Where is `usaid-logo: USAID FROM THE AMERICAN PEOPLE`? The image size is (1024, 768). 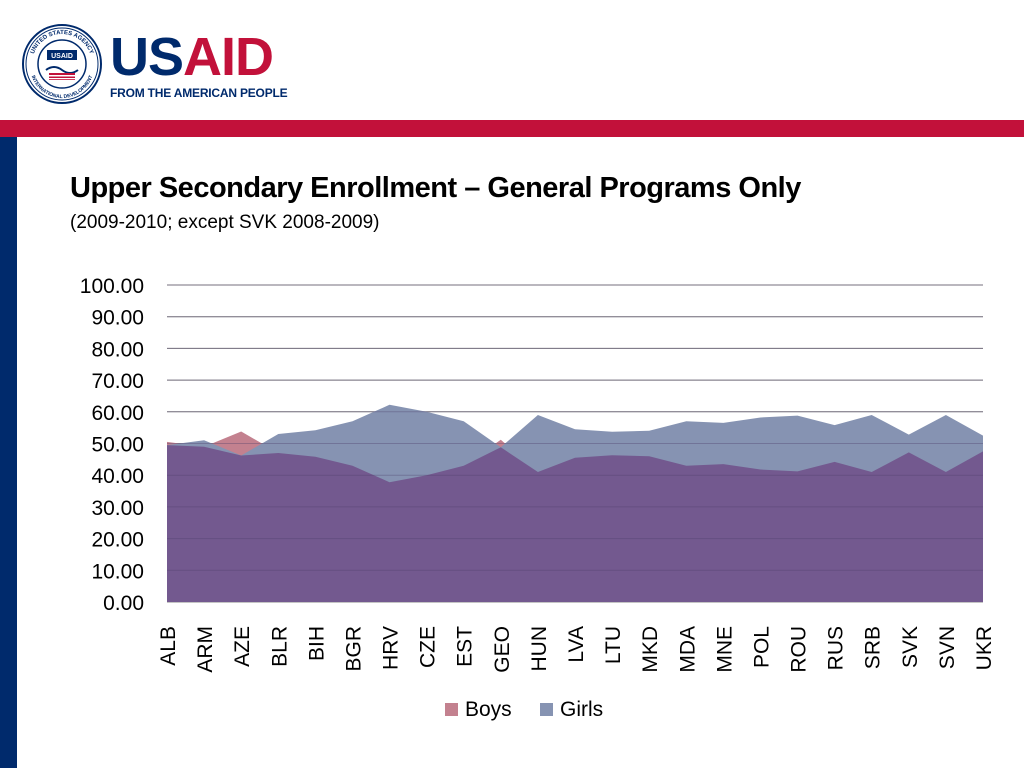
usaid-logo: USAID FROM THE AMERICAN PEOPLE is located at coordinates (199, 65).